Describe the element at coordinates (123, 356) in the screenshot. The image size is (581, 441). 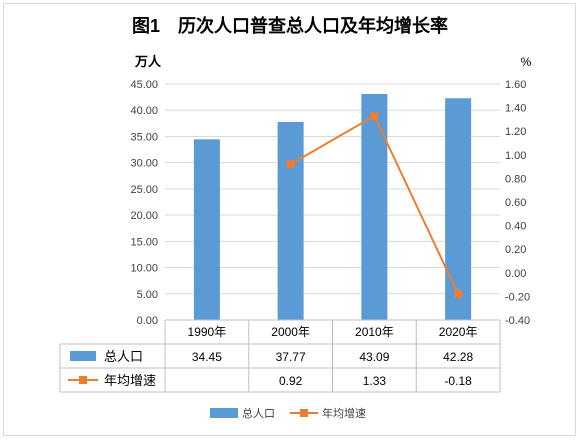
I see `series-name: 总人口` at that location.